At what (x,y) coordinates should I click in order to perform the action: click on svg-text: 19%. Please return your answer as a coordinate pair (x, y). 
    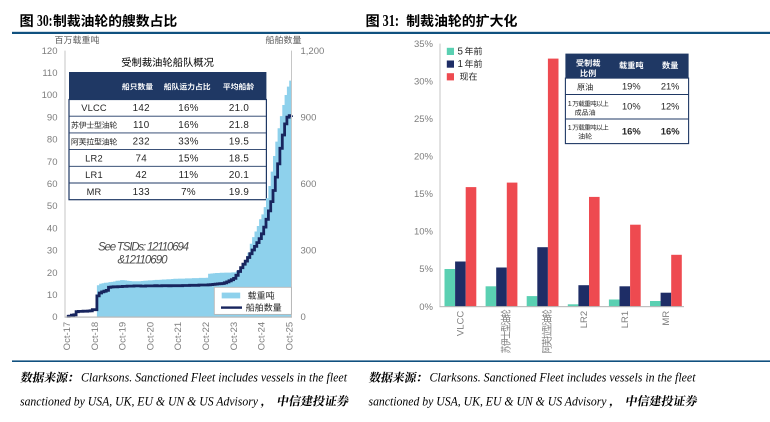
    Looking at the image, I should click on (631, 87).